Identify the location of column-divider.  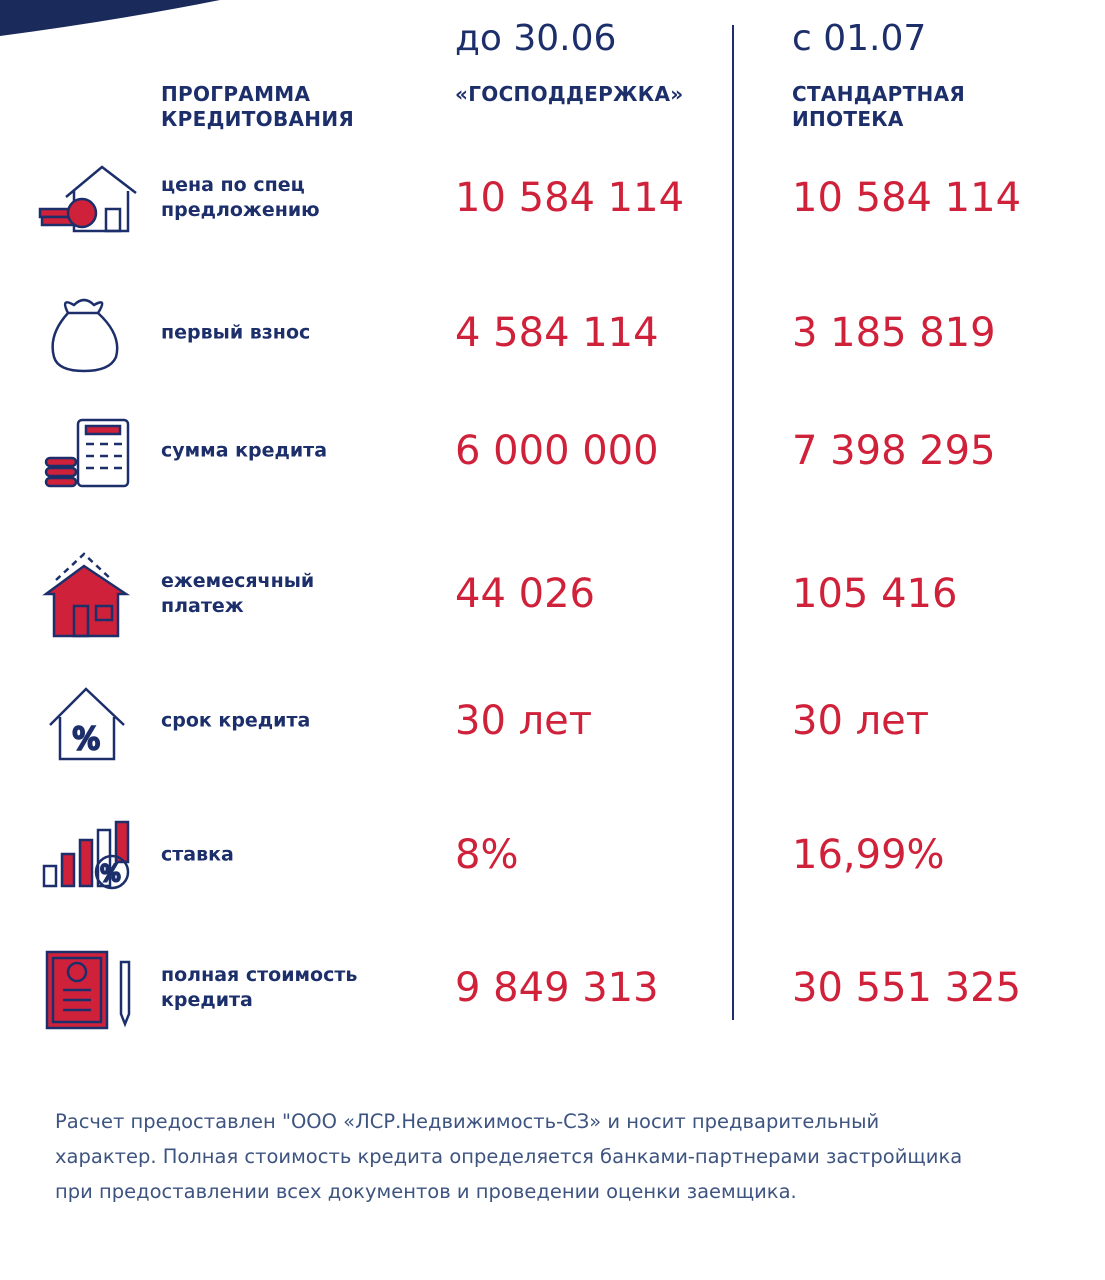
(733, 522).